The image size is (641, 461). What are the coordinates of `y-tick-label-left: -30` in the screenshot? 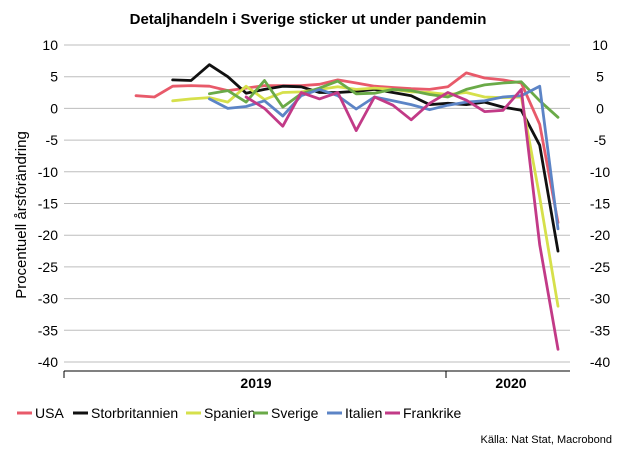 It's located at (48, 299).